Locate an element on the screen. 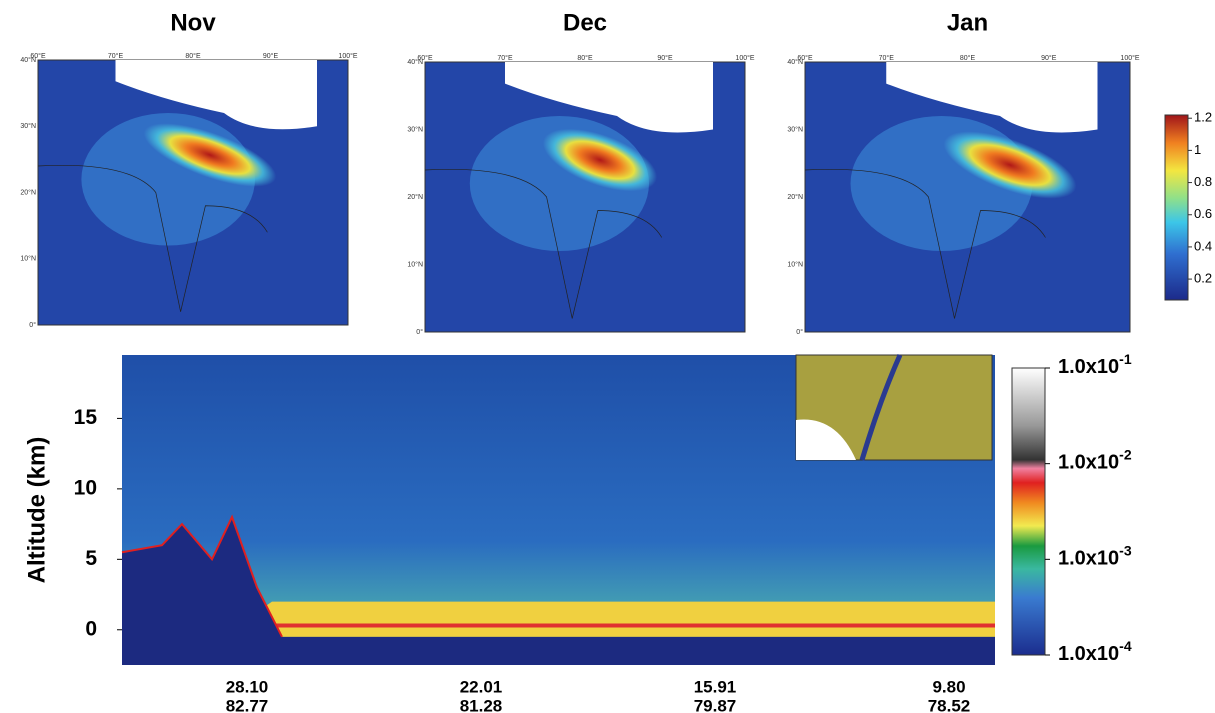 The height and width of the screenshot is (713, 1215). colorbar-label: 1.0x10⁻³ is located at coordinates (1095, 556).